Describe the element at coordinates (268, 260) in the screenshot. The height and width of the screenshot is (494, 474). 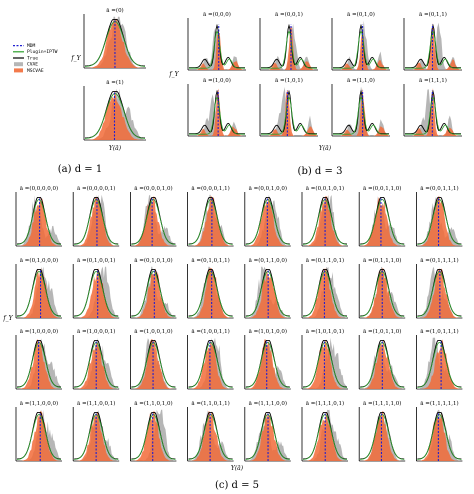
I see `panel-title: ā =(0,1,1,0,0)` at that location.